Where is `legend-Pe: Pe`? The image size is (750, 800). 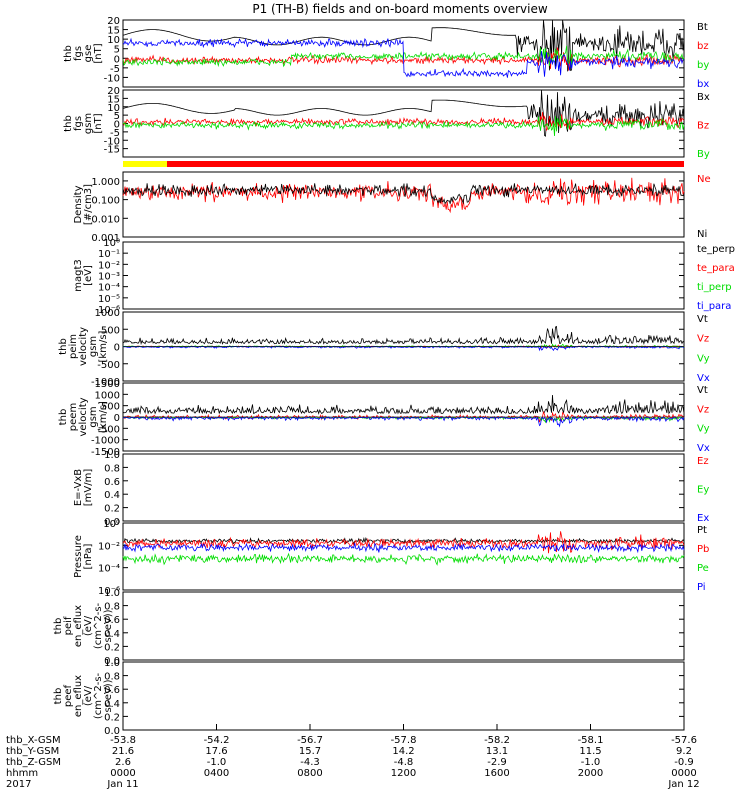
legend-Pe: Pe is located at coordinates (703, 568).